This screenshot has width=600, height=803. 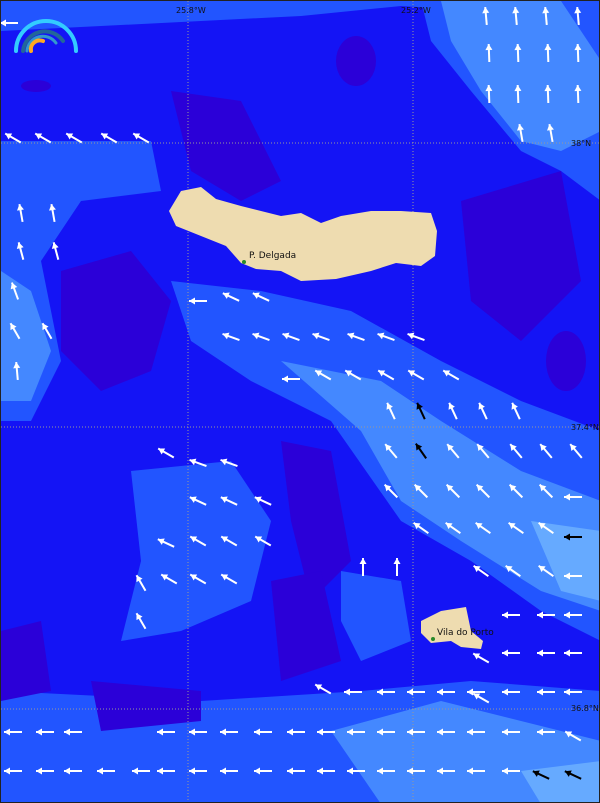 I want to click on island-sao-miguel, so click(x=303, y=234).